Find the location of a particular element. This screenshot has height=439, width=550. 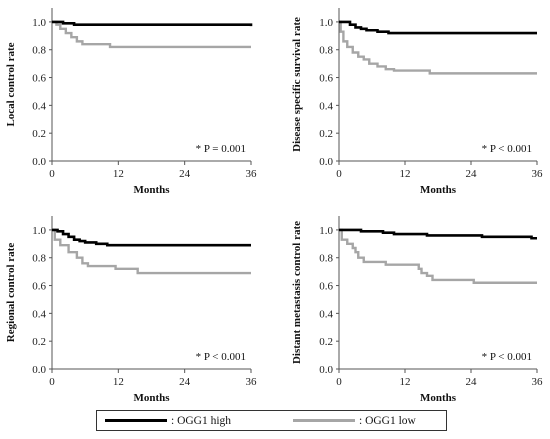

y-axis-title: Regional control rate is located at coordinates (11, 293).